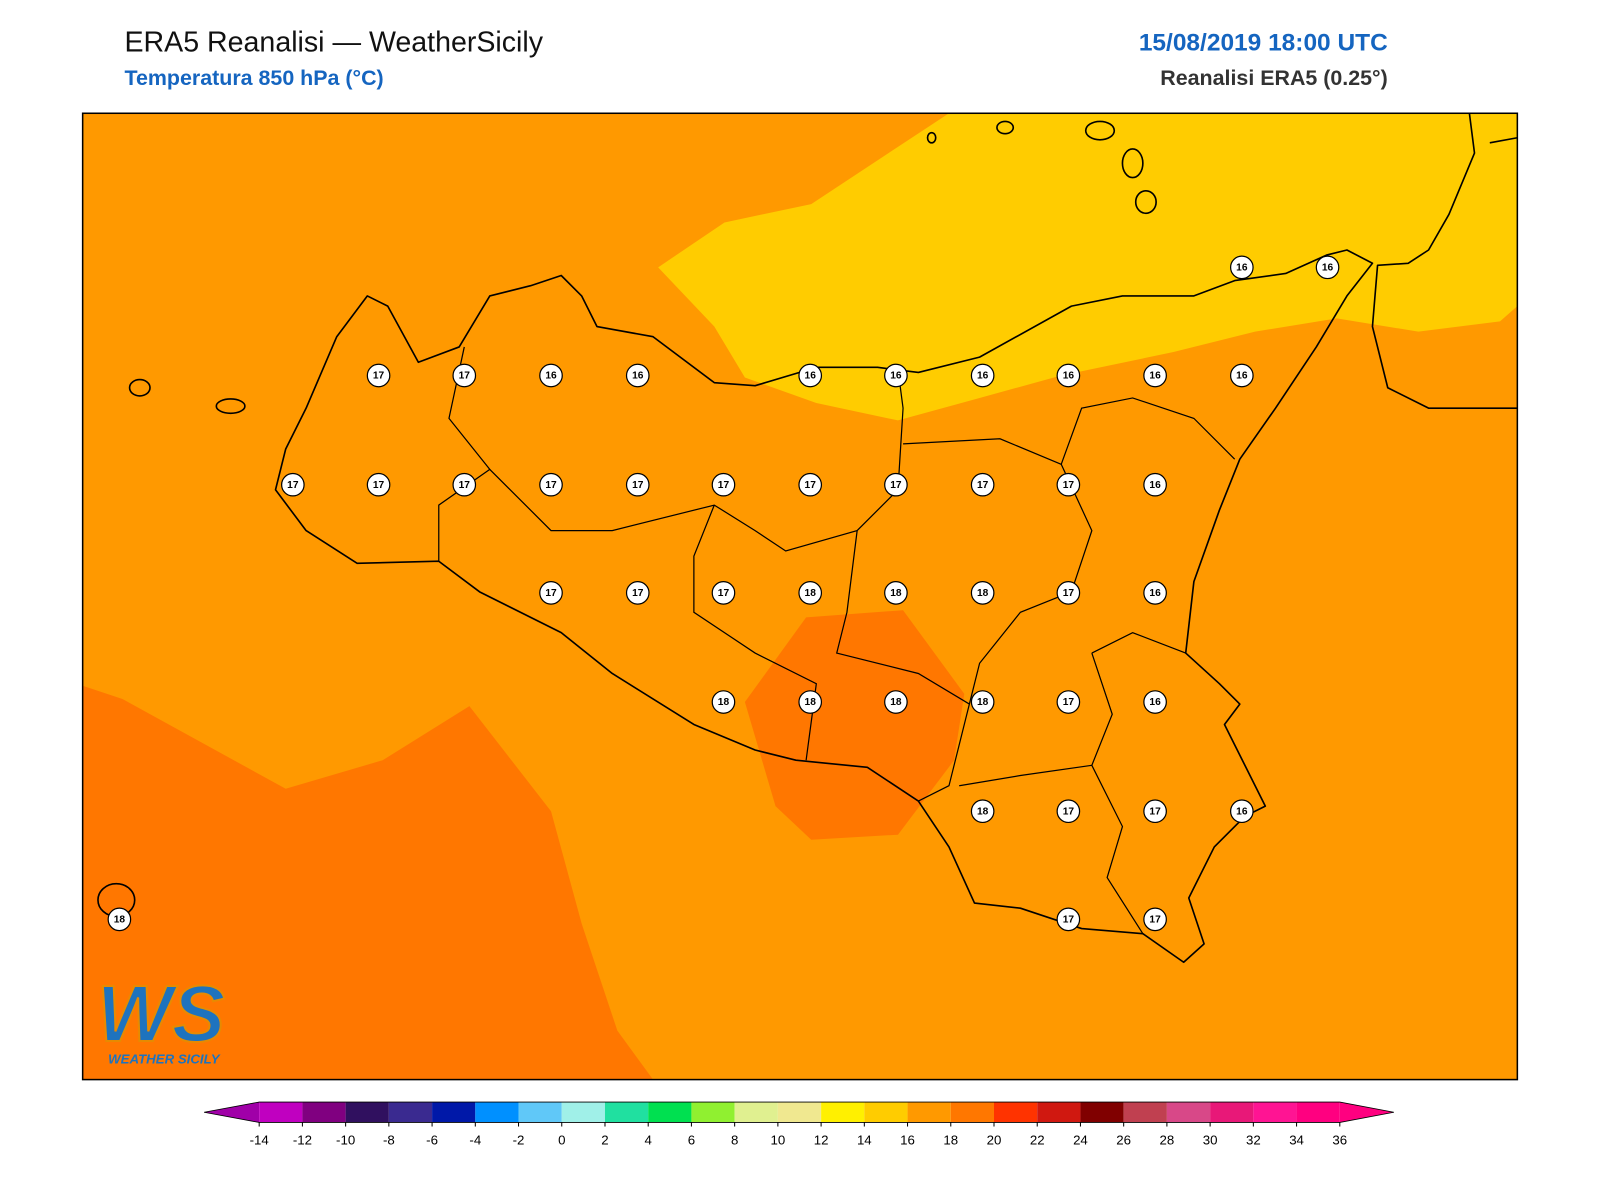 Image resolution: width=1600 pixels, height=1200 pixels. What do you see at coordinates (1339, 1139) in the screenshot?
I see `colorbar-tick-label: 36` at bounding box center [1339, 1139].